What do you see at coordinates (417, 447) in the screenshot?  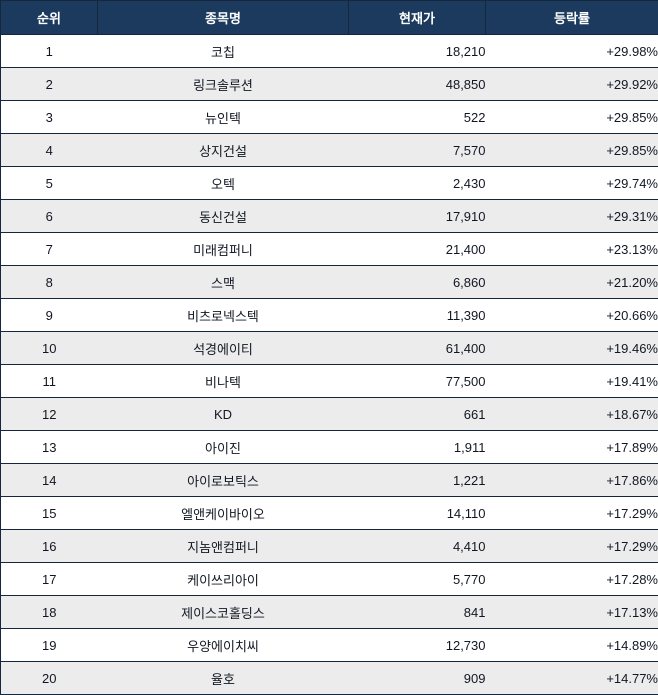 I see `price-cell: 1,911` at bounding box center [417, 447].